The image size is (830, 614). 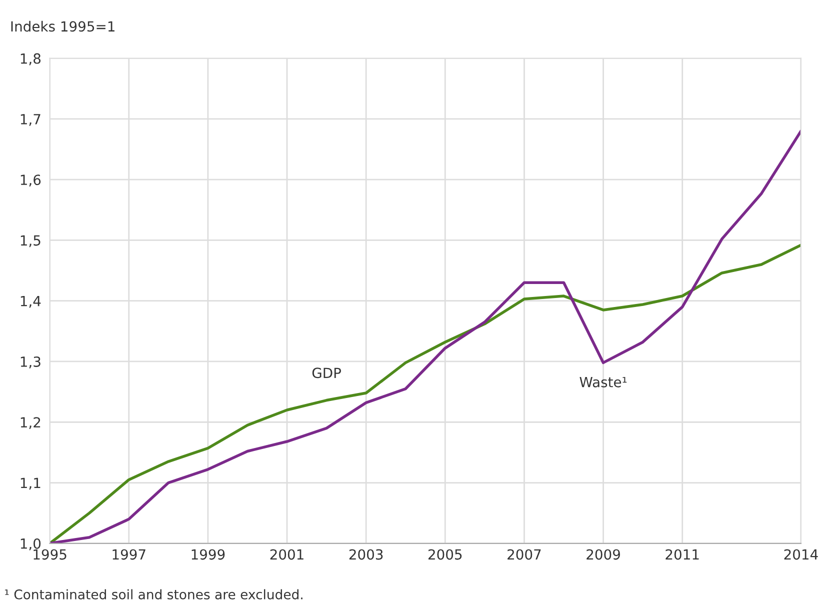 What do you see at coordinates (30, 120) in the screenshot?
I see `y-tick-label: 1,7` at bounding box center [30, 120].